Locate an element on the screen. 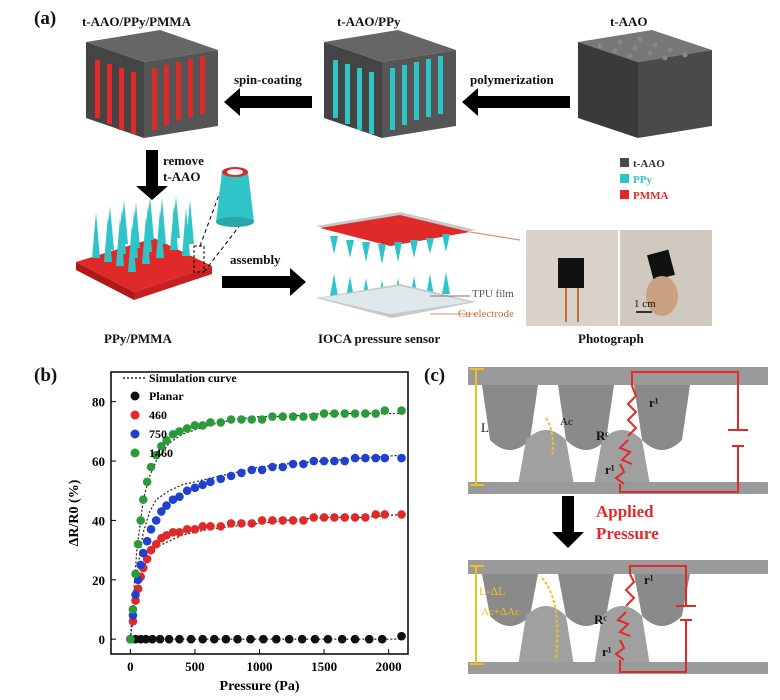 The height and width of the screenshot is (700, 780). arrow-remove is located at coordinates (152, 175).